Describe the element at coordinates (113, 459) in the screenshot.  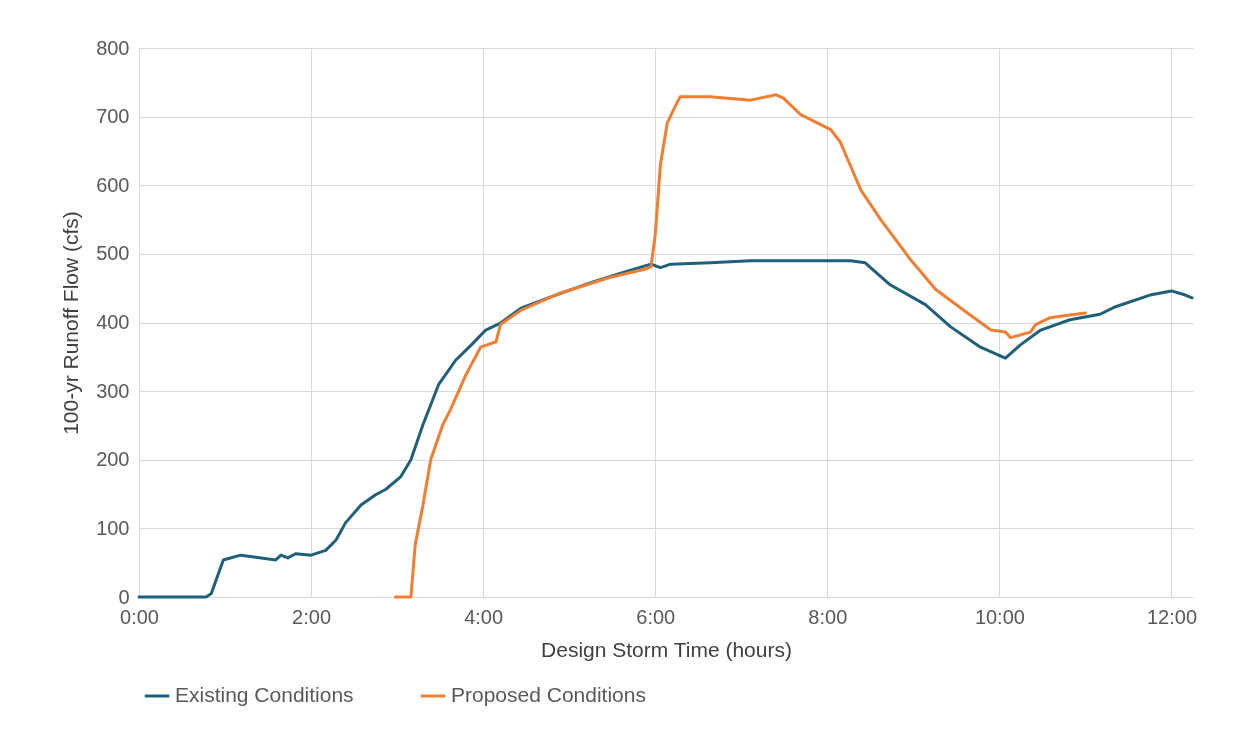
I see `y-tick-label: 200` at that location.